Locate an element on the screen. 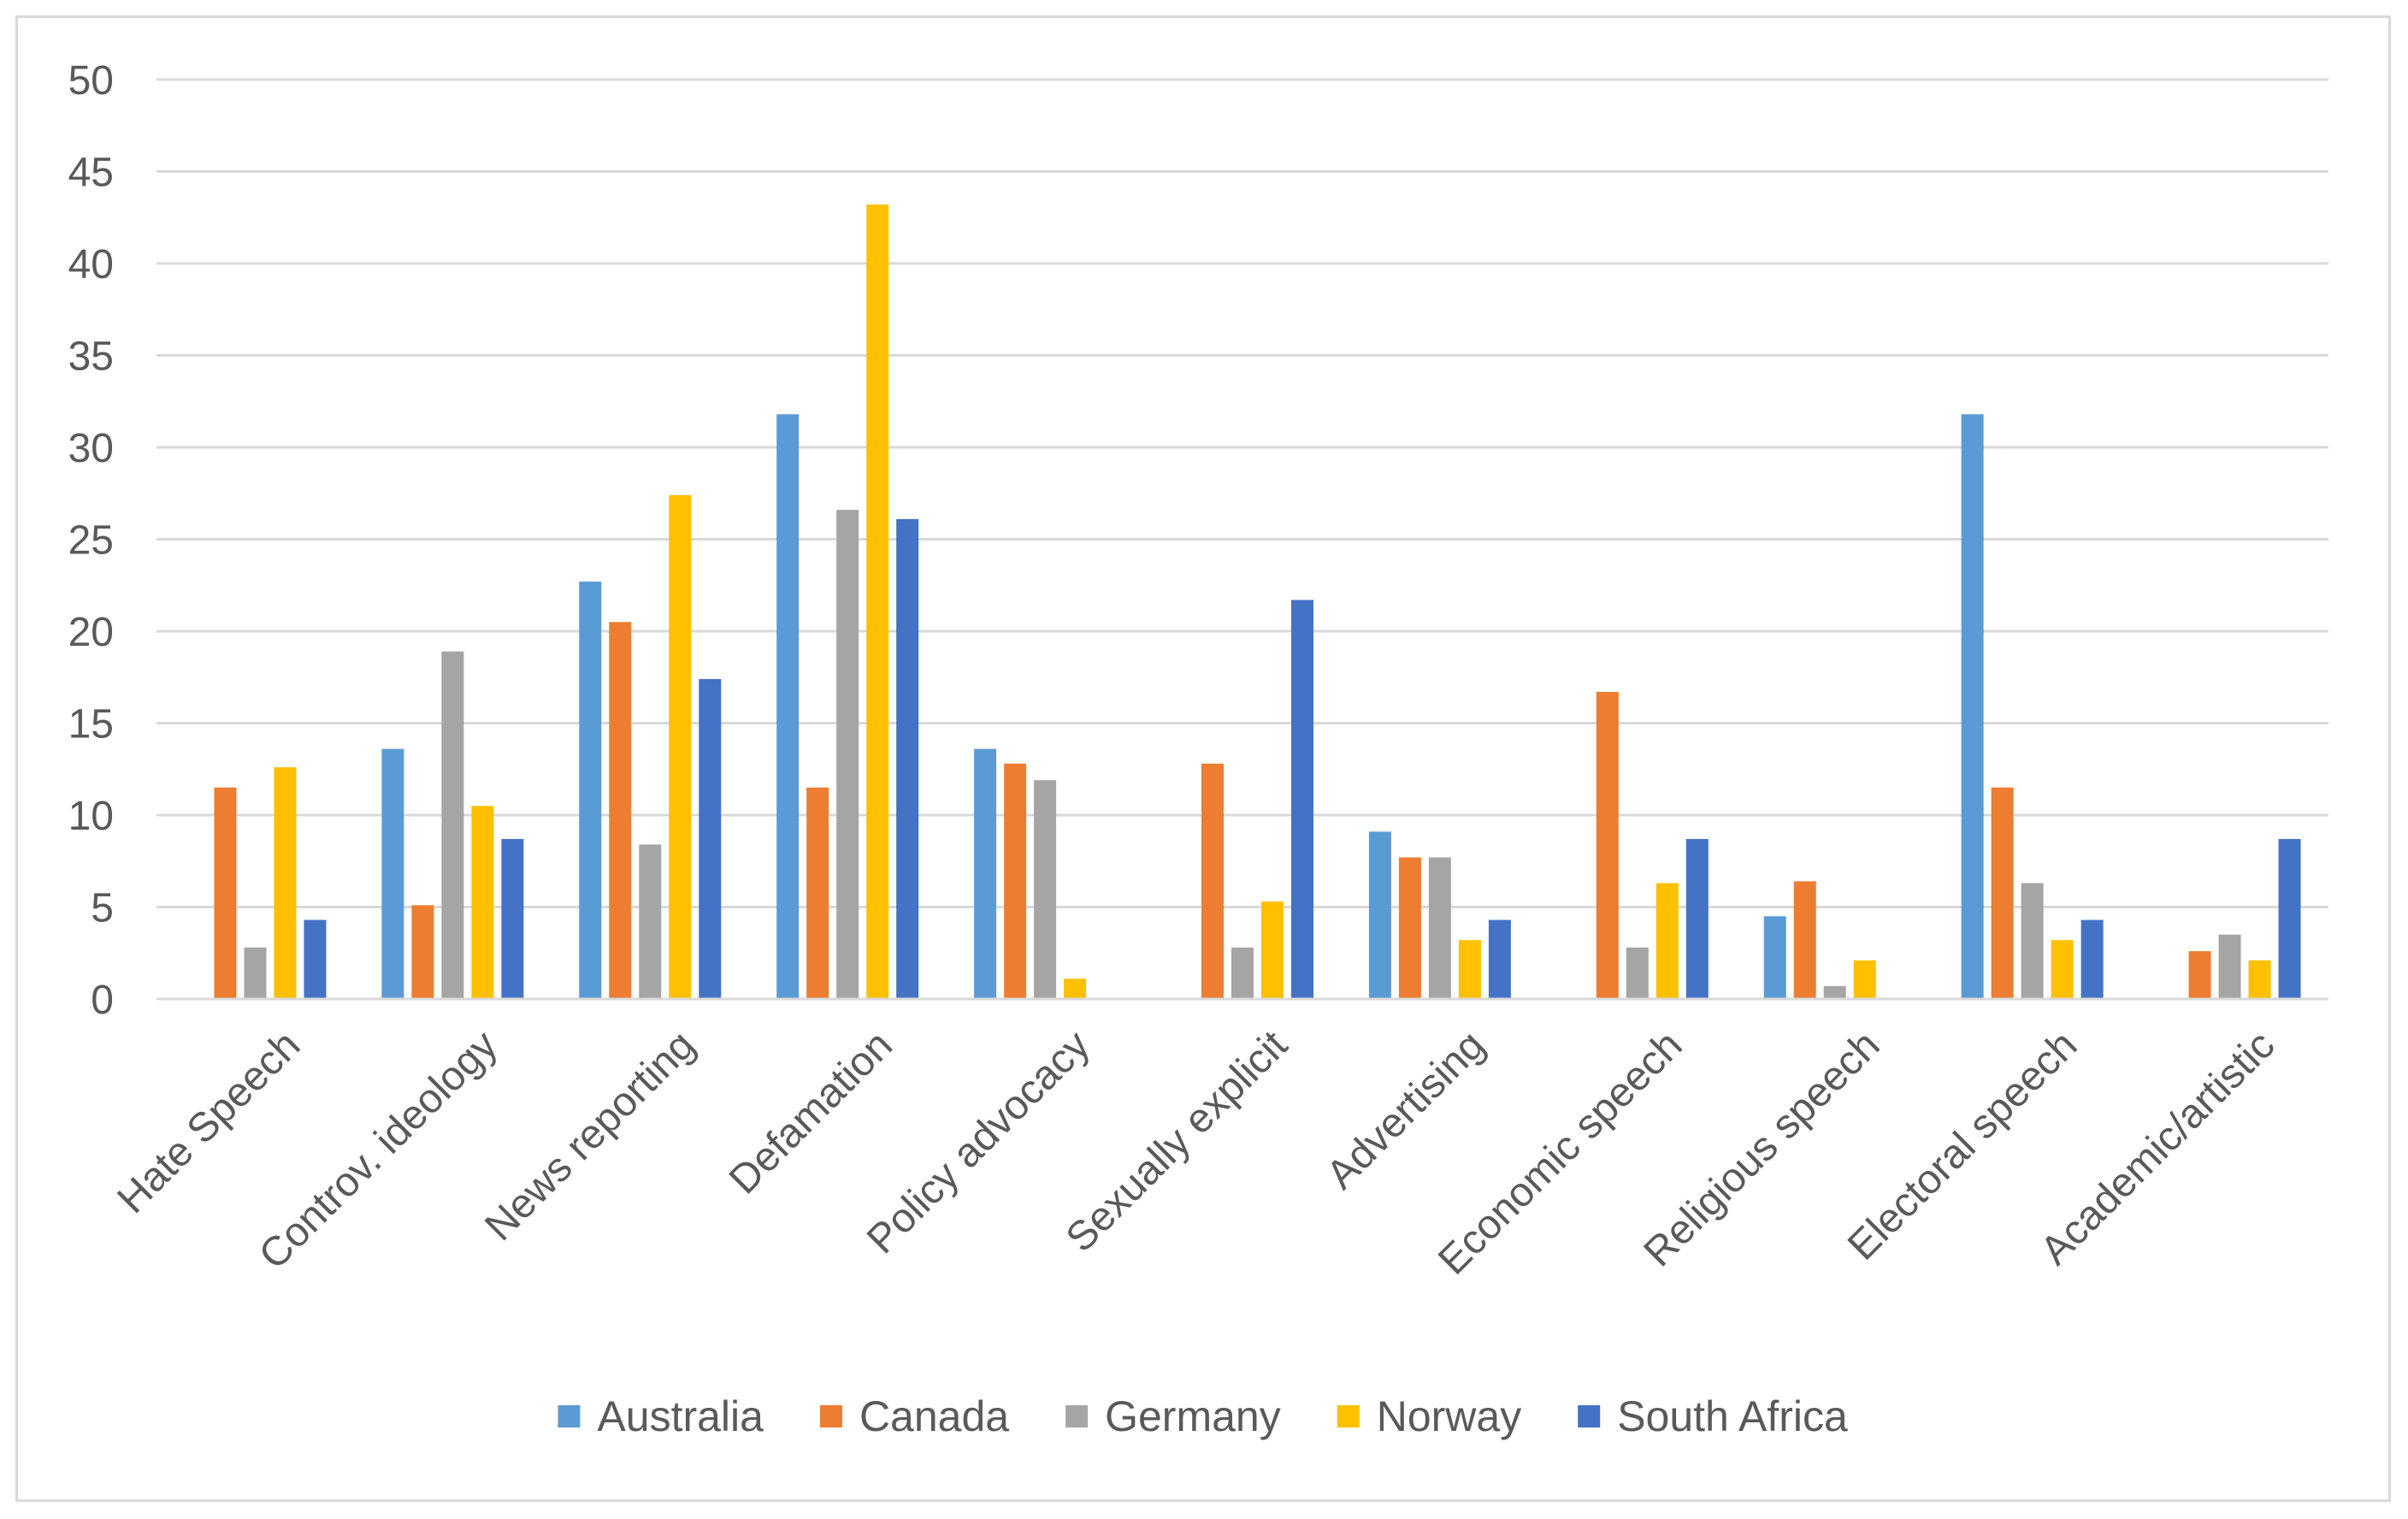 Image resolution: width=2408 pixels, height=1519 pixels. legend-item-germany: Germany is located at coordinates (1173, 1416).